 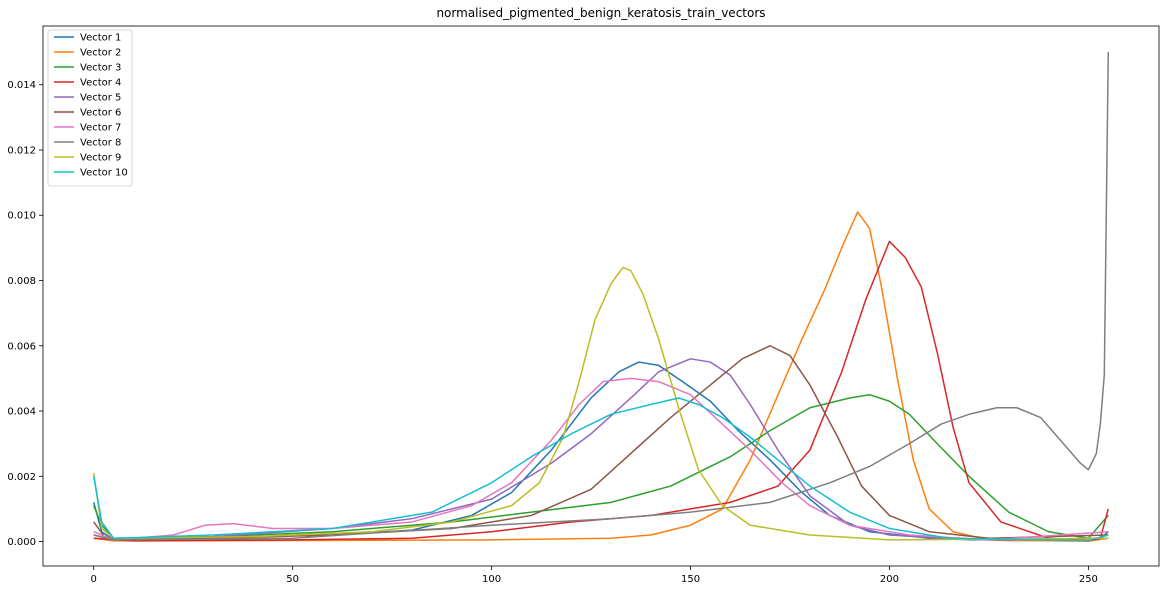 What do you see at coordinates (21, 281) in the screenshot?
I see `y-tick-label: 0.008` at bounding box center [21, 281].